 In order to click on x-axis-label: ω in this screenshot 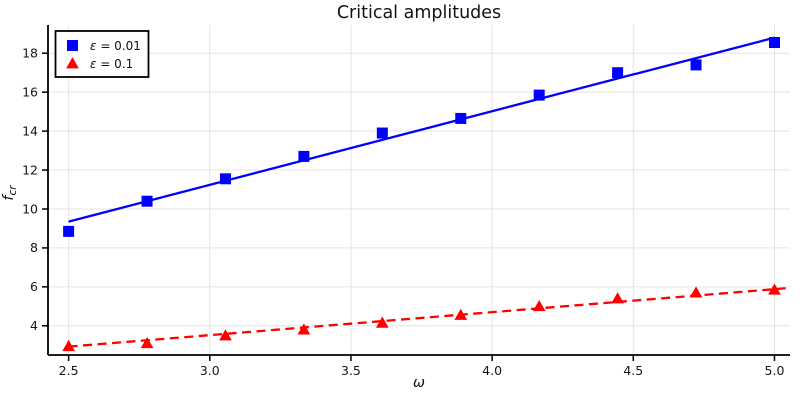, I will do `click(419, 383)`.